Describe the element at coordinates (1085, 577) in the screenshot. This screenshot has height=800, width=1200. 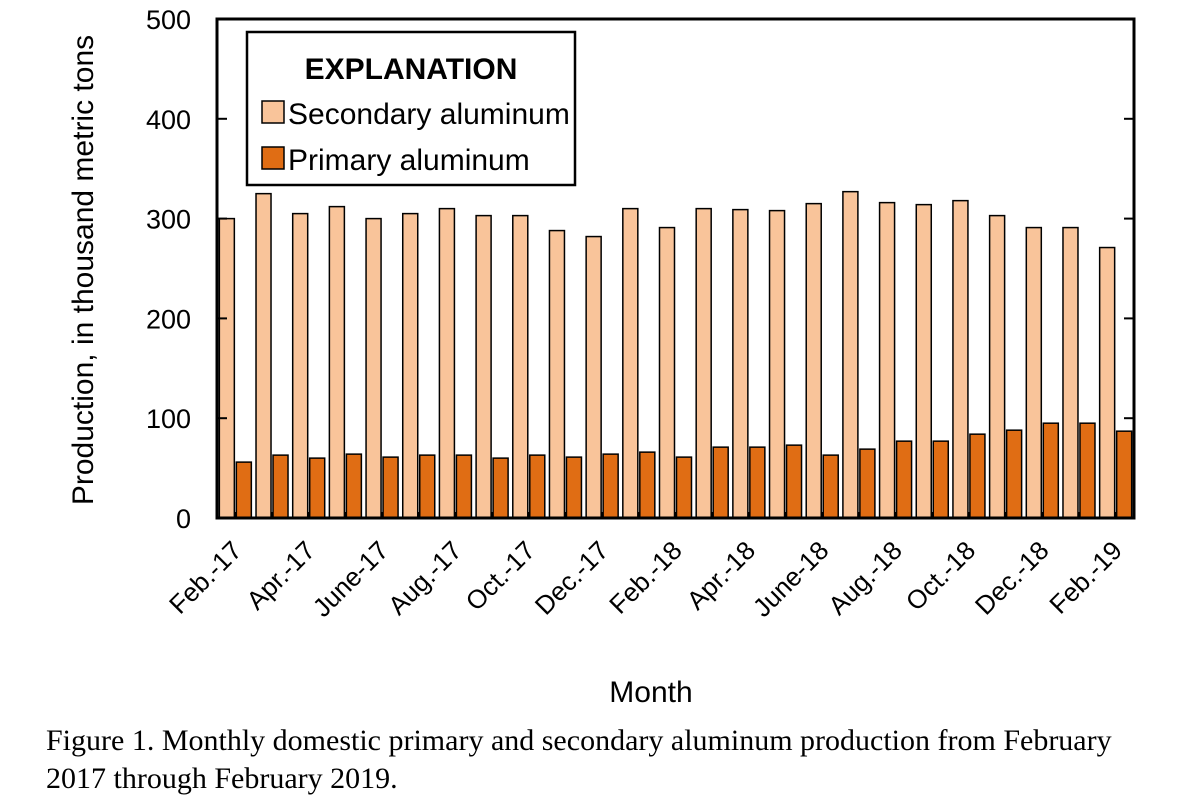
I see `x-tick-label-24: Feb.-19` at that location.